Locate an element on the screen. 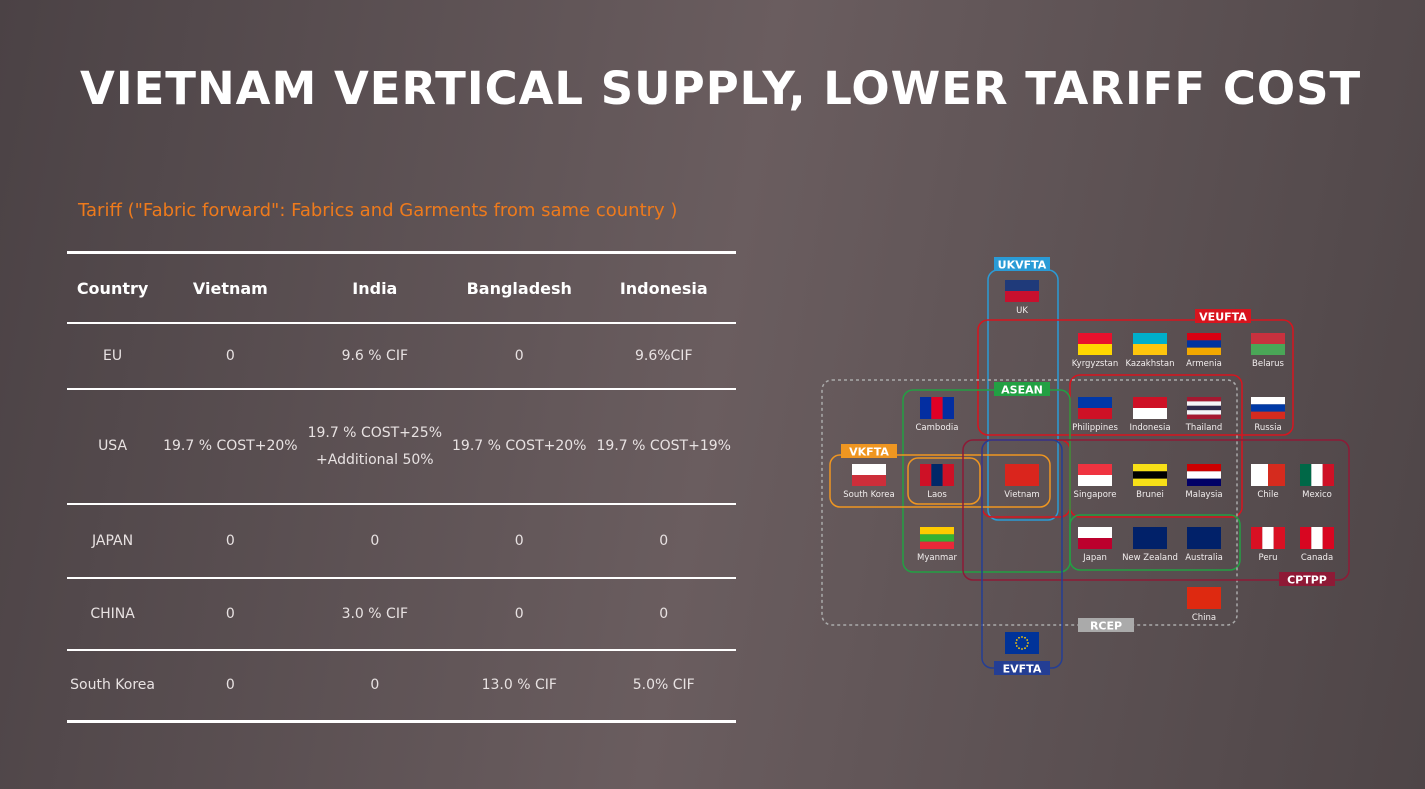 Image resolution: width=1425 pixels, height=789 pixels. agreement-label: RCEP is located at coordinates (1106, 626).